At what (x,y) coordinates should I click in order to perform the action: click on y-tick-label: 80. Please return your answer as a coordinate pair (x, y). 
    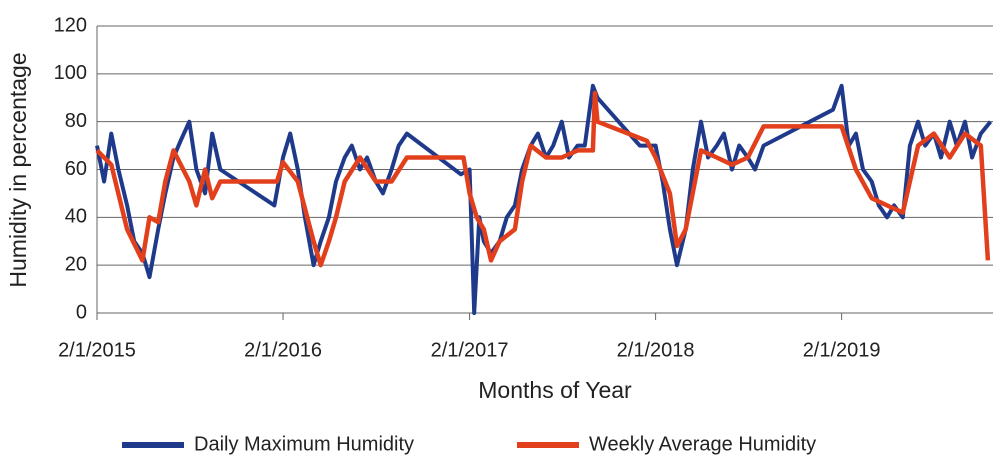
    Looking at the image, I should click on (76, 121).